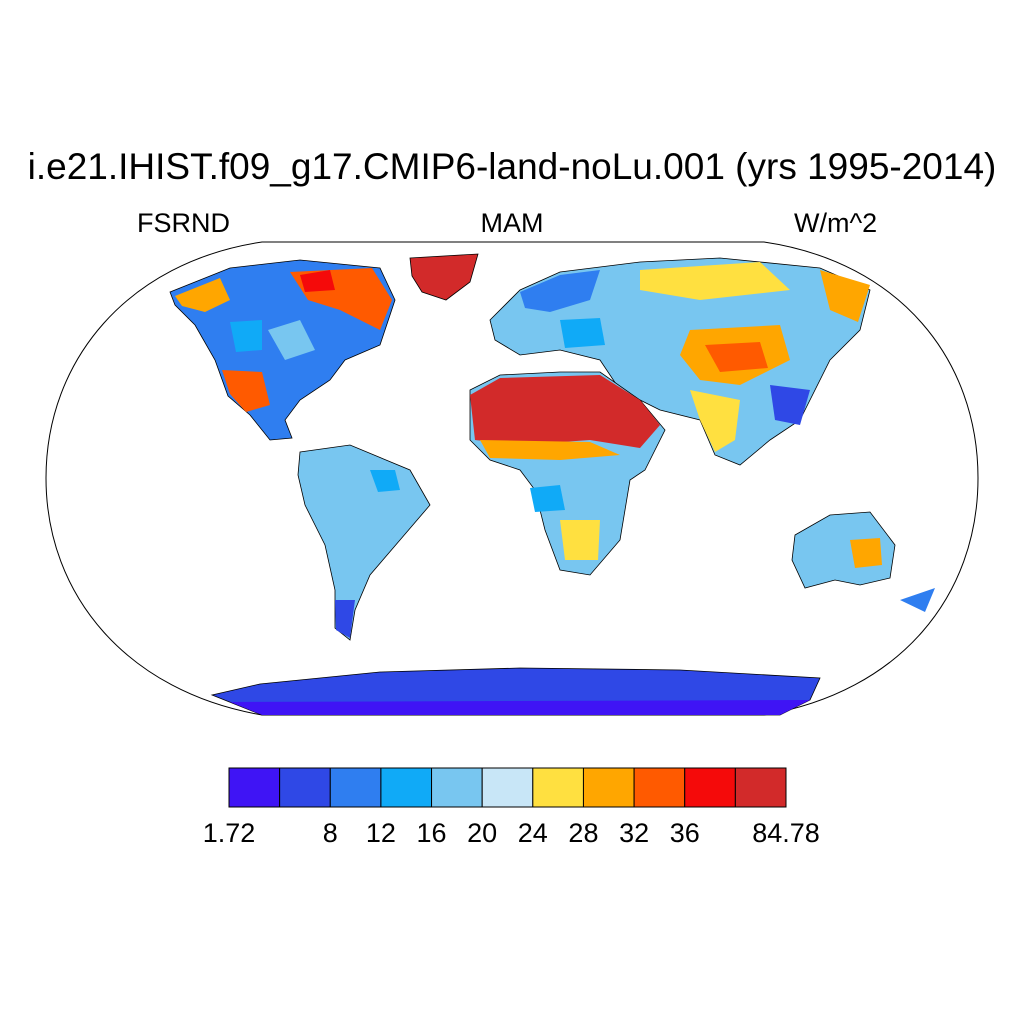  I want to click on colorbar-tick-label: 1.72, so click(229, 833).